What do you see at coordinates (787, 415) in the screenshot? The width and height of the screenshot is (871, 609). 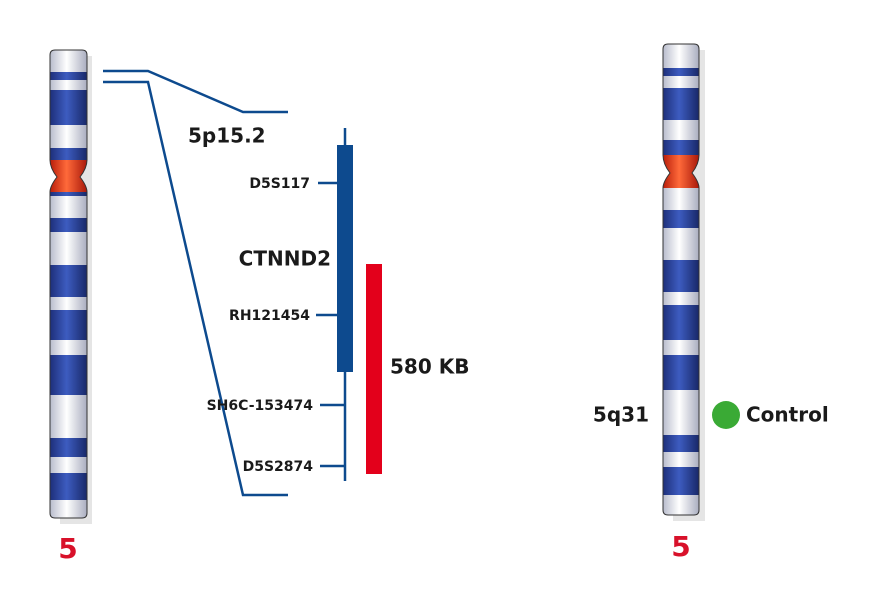 I see `probe-label: Control` at bounding box center [787, 415].